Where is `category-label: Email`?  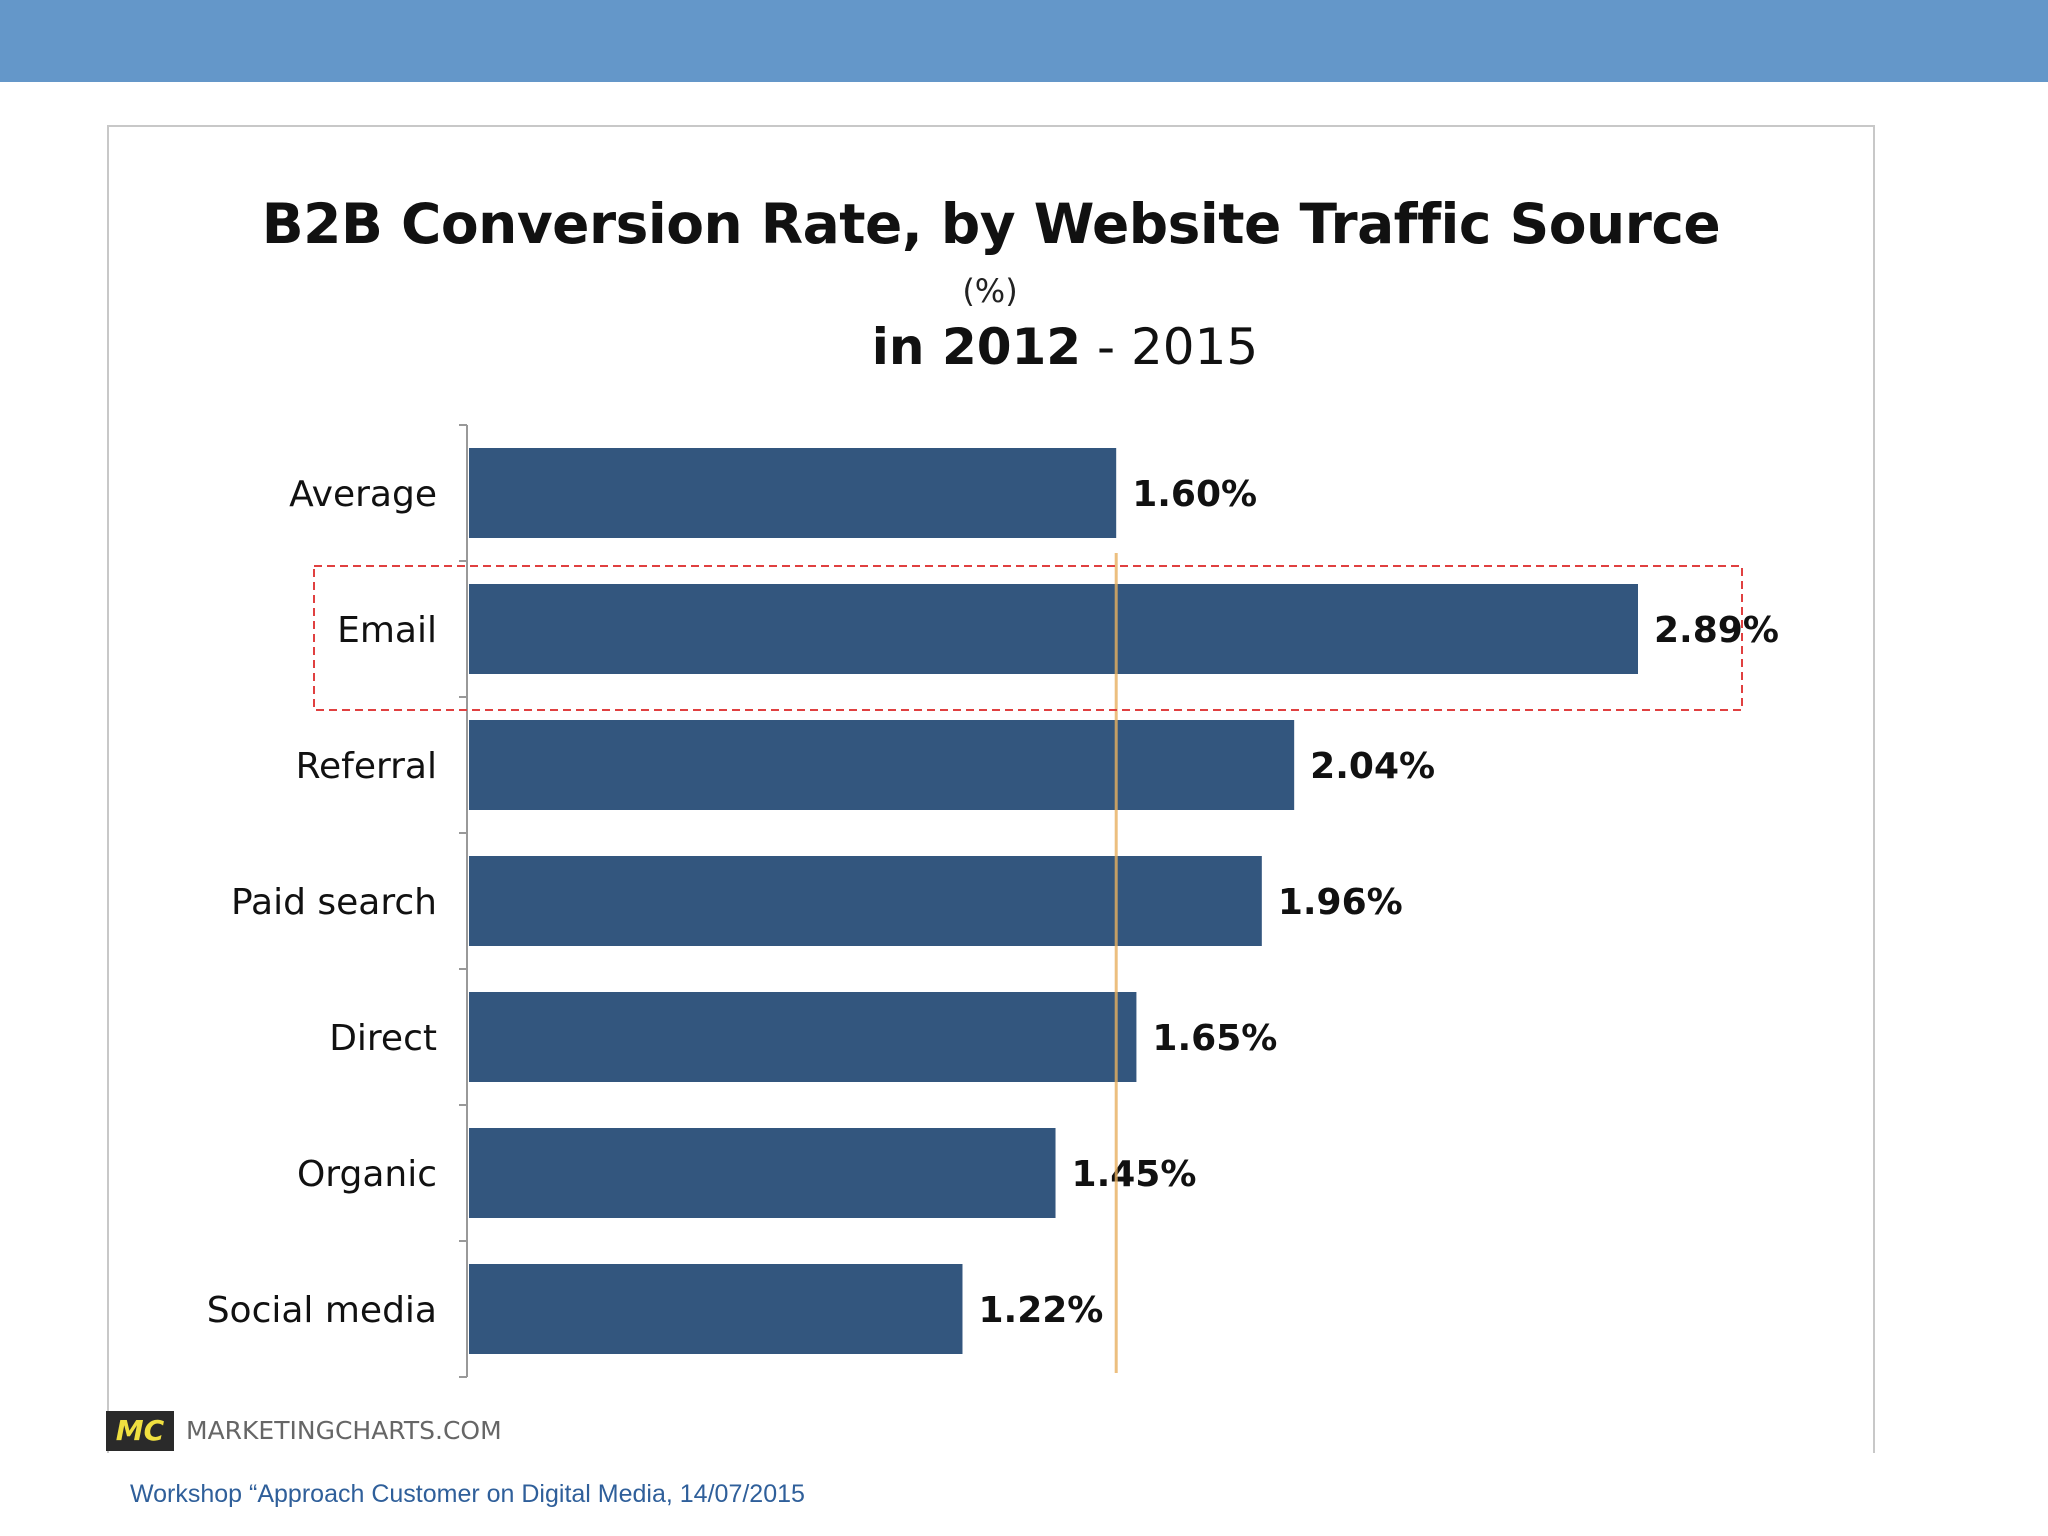
category-label: Email is located at coordinates (387, 630).